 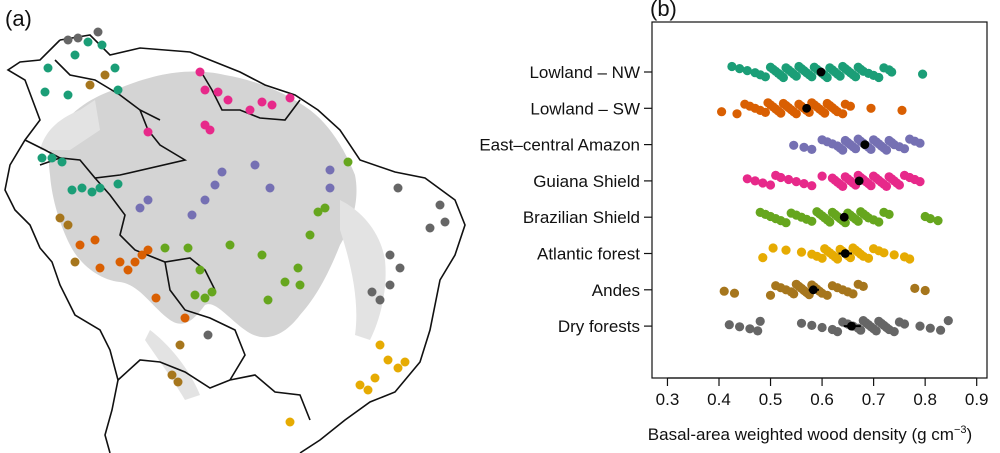 What do you see at coordinates (874, 399) in the screenshot?
I see `x-tick-label: 0.7` at bounding box center [874, 399].